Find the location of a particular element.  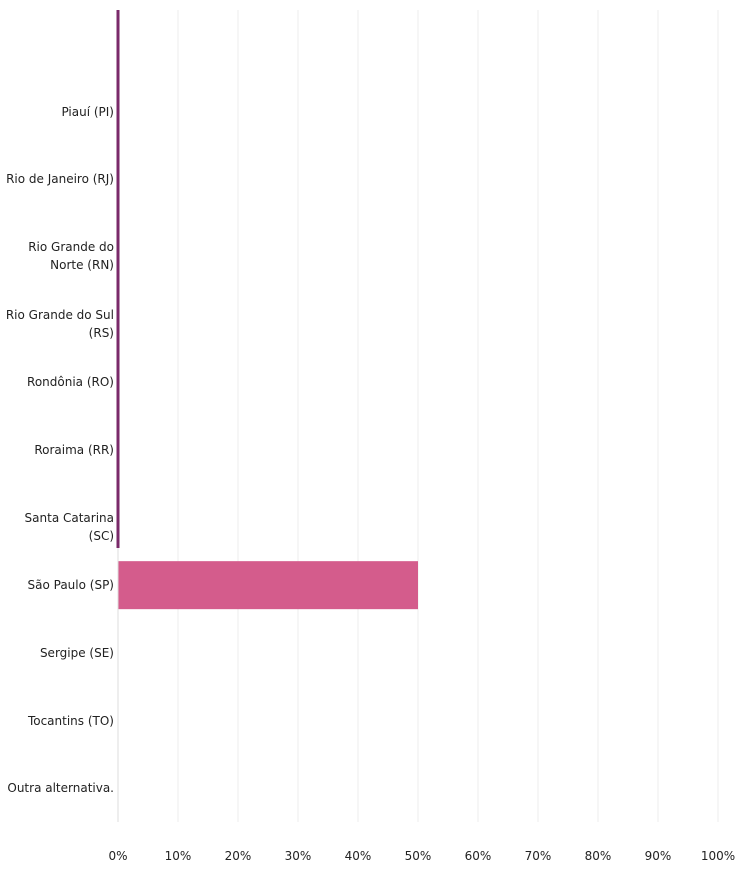

y-tick-label: Rondônia (RO) is located at coordinates (70, 382).